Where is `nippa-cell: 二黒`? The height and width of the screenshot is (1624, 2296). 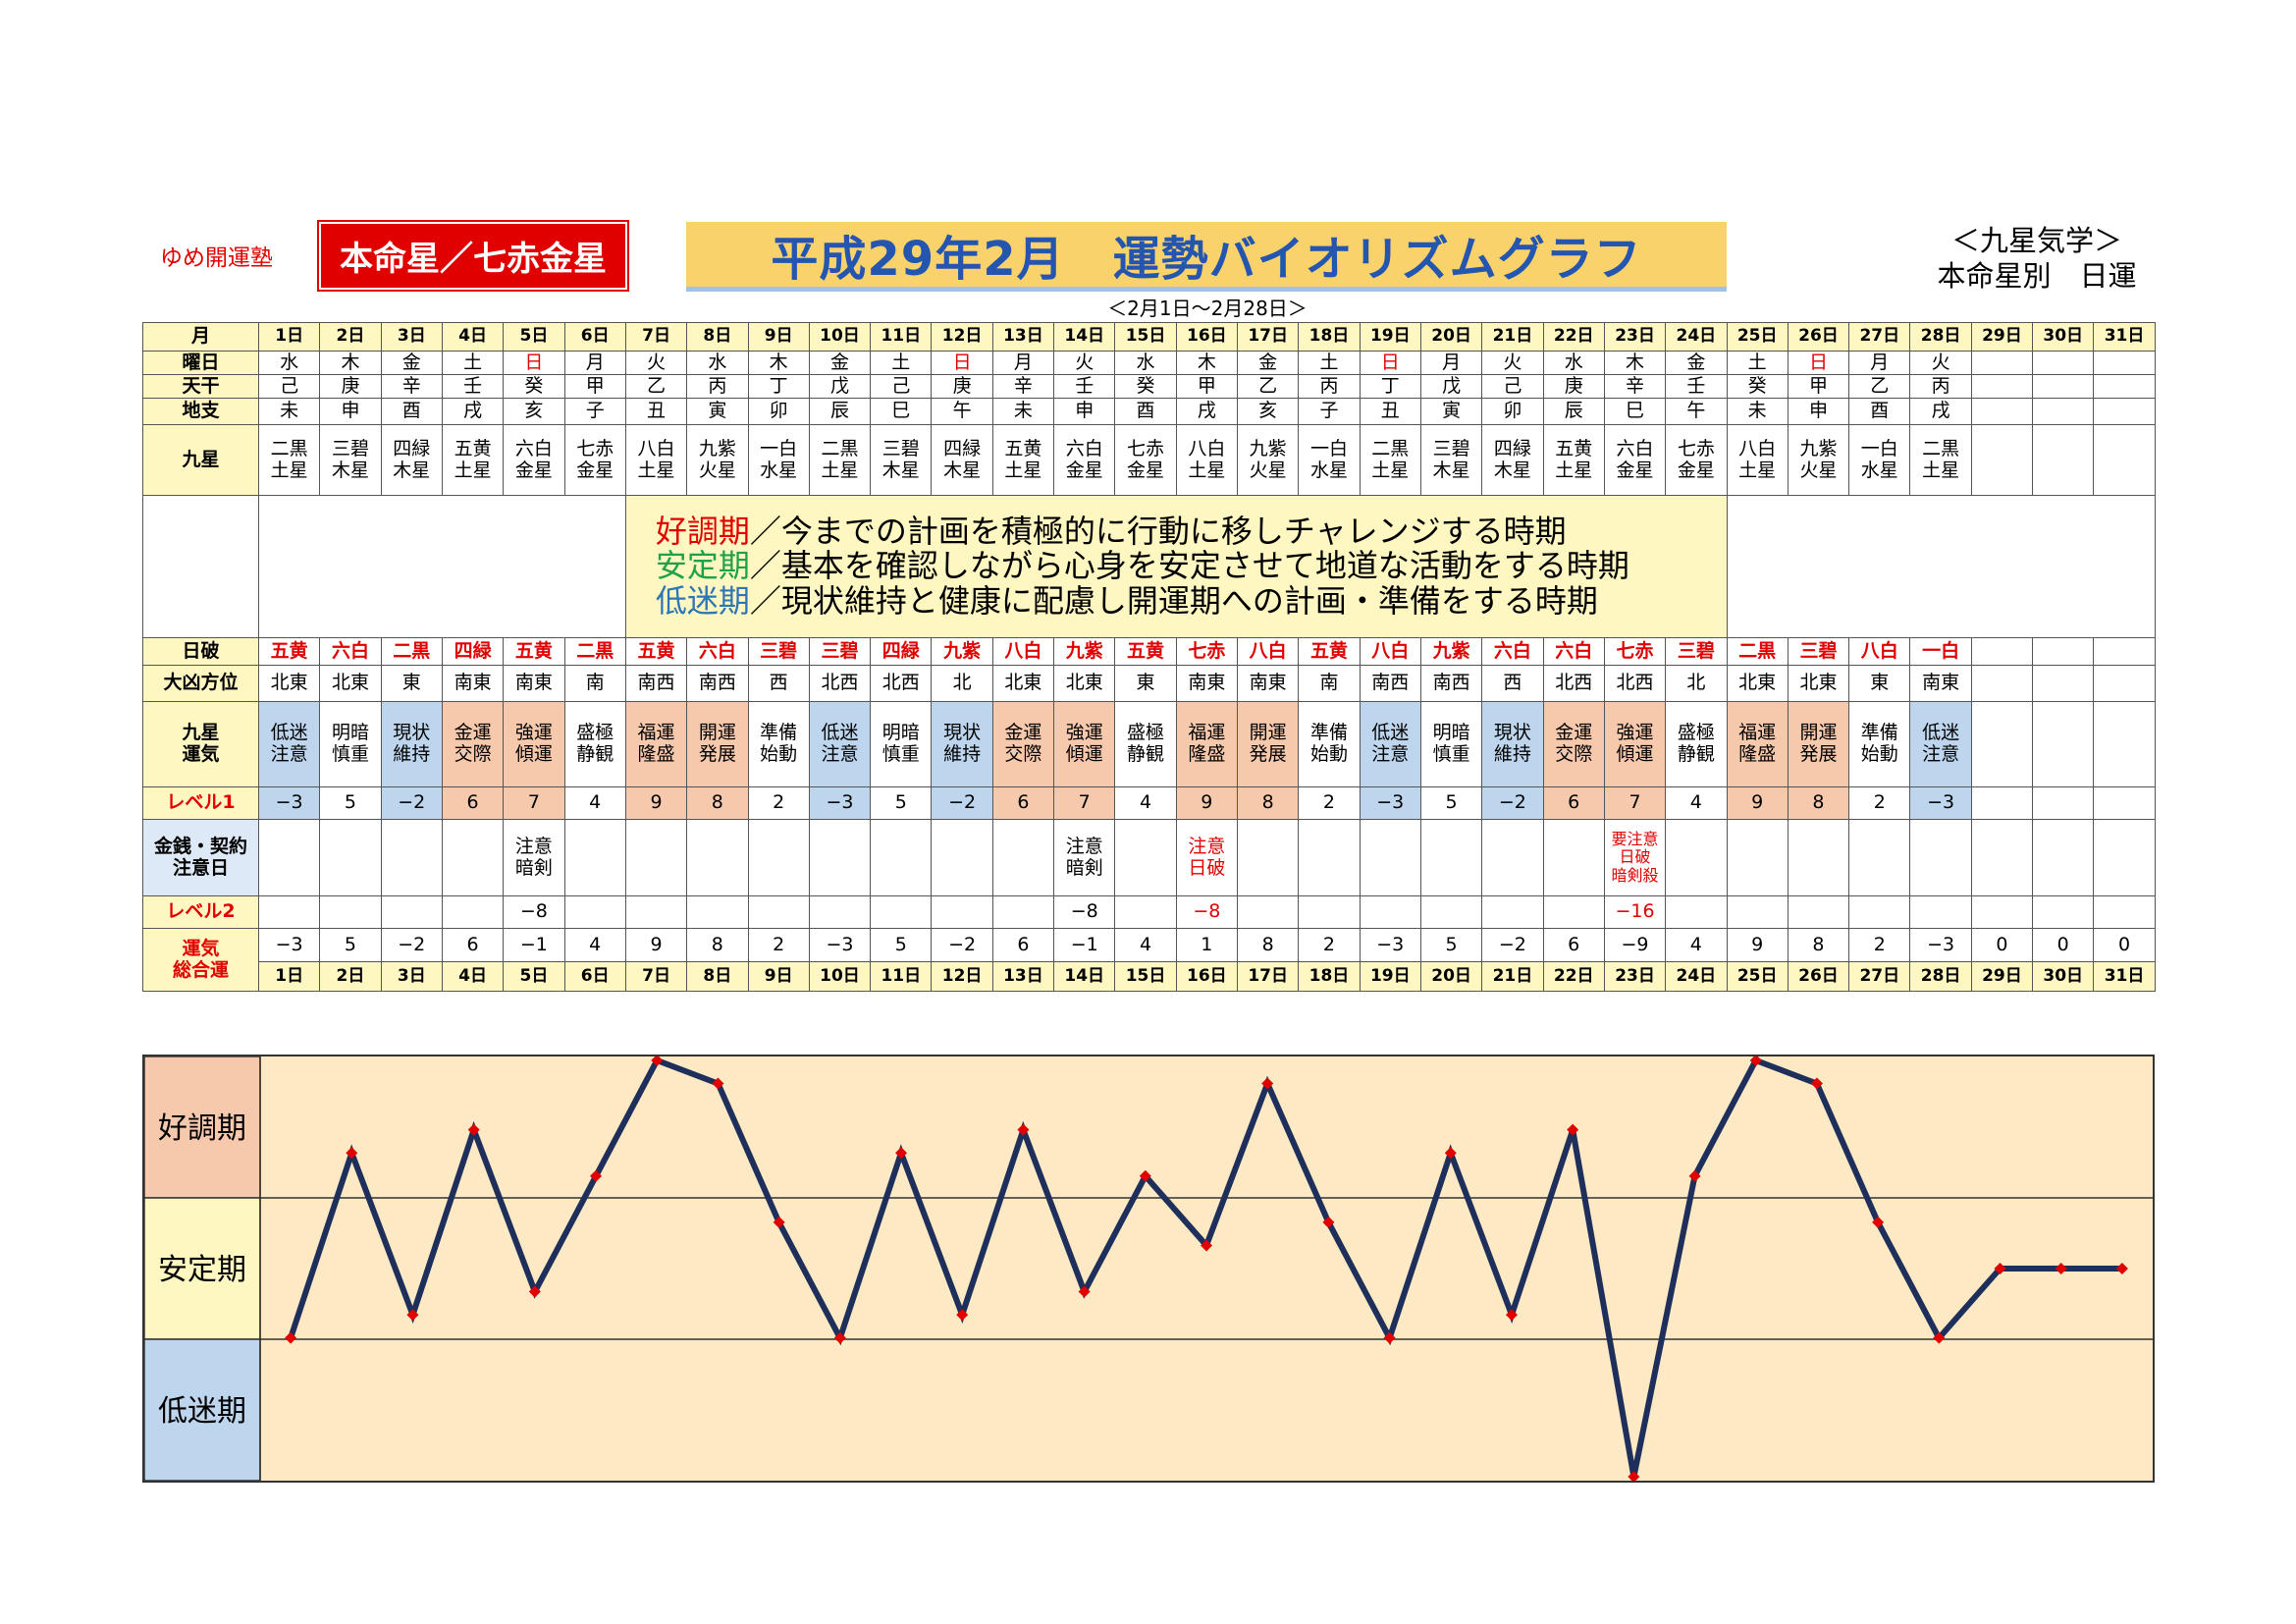 nippa-cell: 二黒 is located at coordinates (1757, 651).